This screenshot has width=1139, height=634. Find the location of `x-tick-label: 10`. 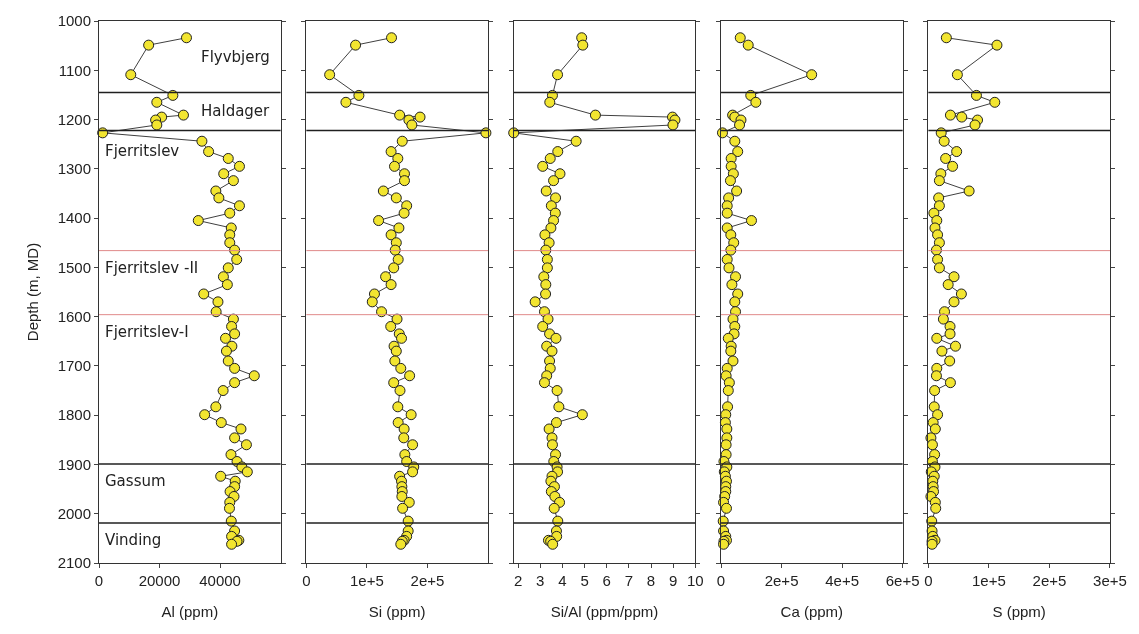

x-tick-label: 10 is located at coordinates (695, 580).